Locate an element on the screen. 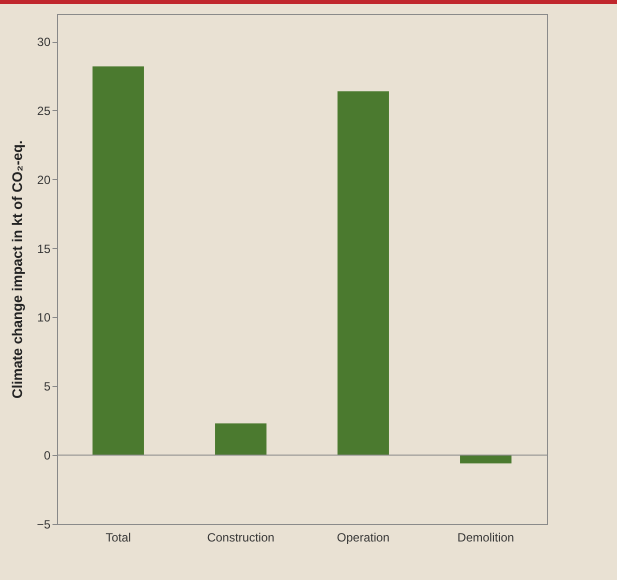 The width and height of the screenshot is (617, 580). x-tick-label: Demolition is located at coordinates (485, 537).